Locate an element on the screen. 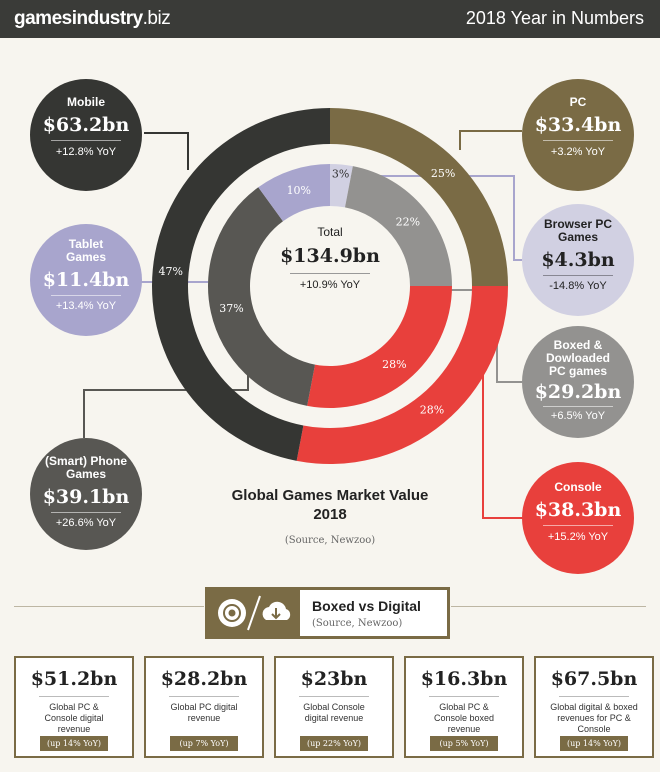  page-title: 2018 Year in Numbers is located at coordinates (554, 18).